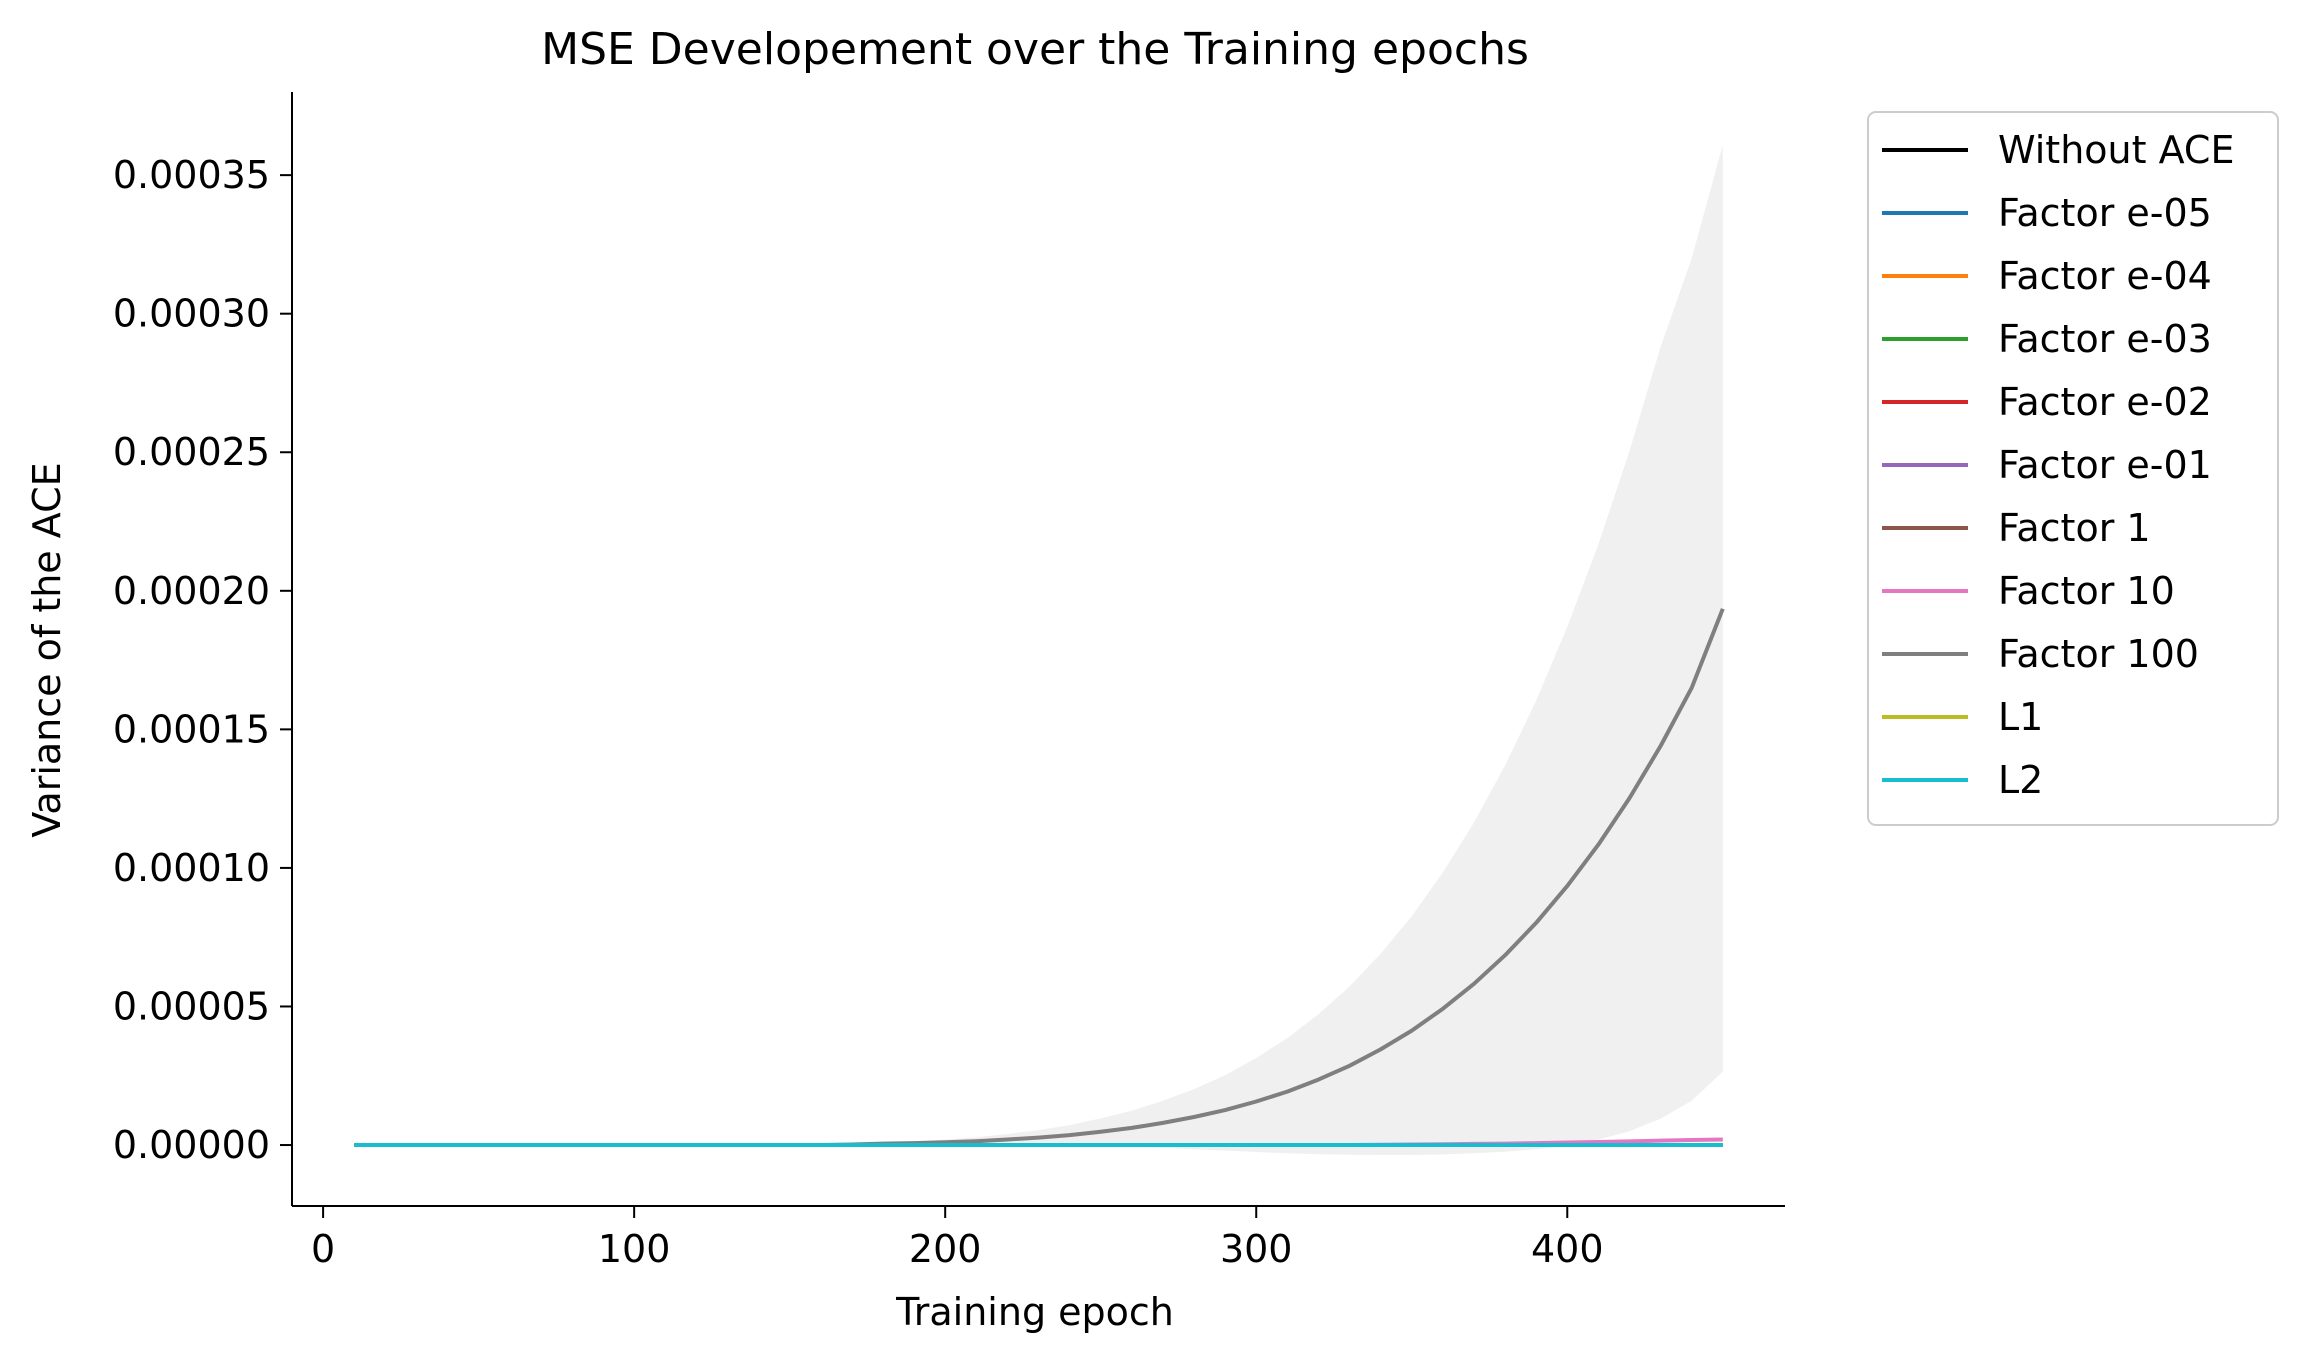 Image resolution: width=2299 pixels, height=1361 pixels. I want to click on legend-label: L1, so click(2020, 717).